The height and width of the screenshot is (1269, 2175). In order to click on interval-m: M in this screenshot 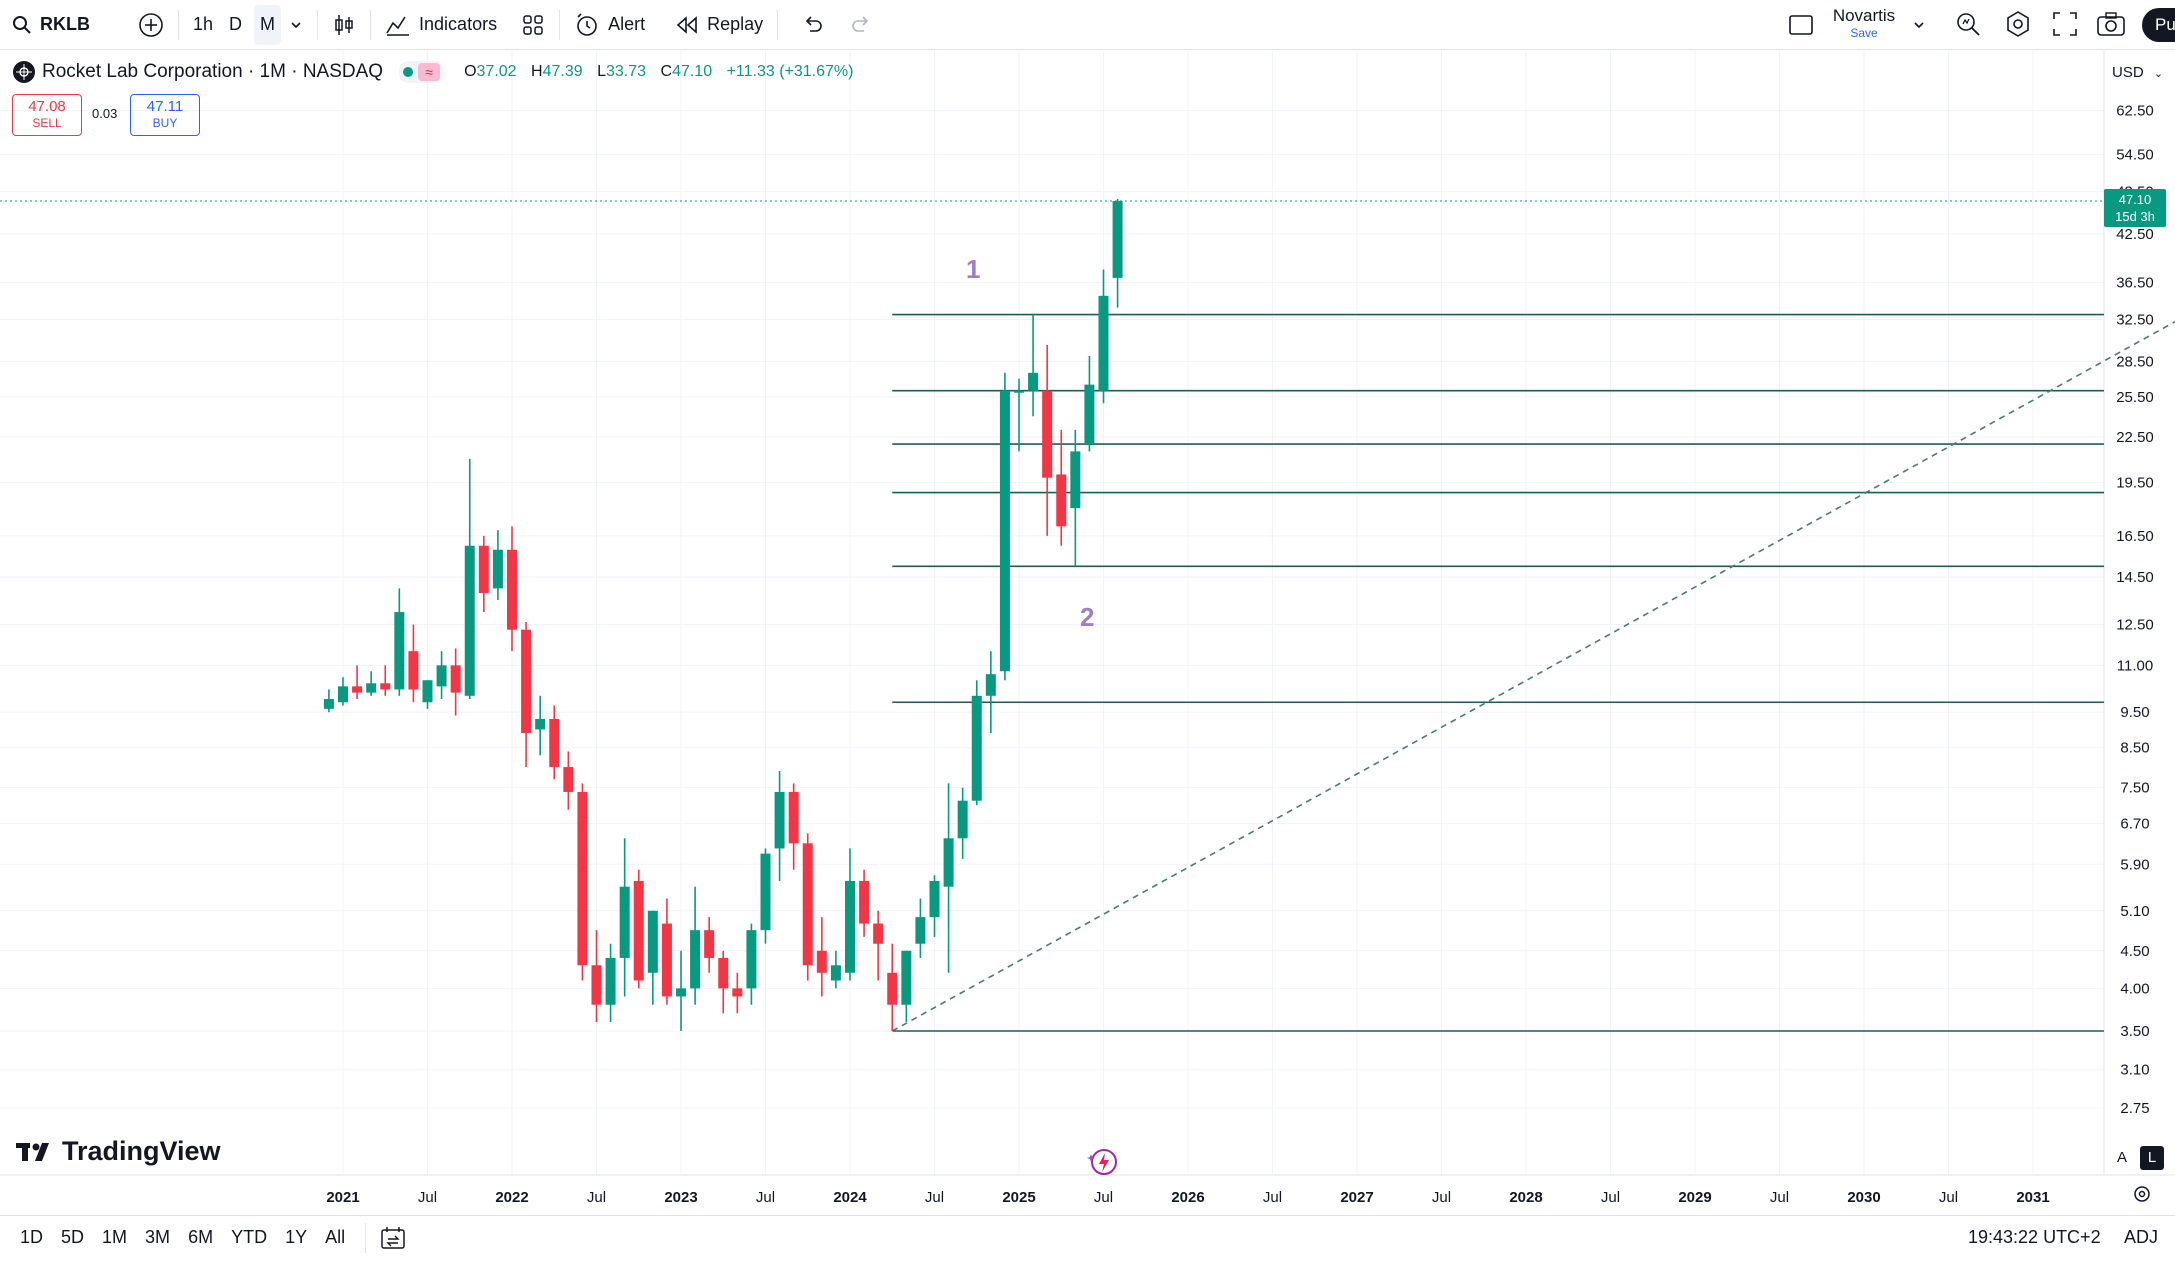, I will do `click(268, 24)`.